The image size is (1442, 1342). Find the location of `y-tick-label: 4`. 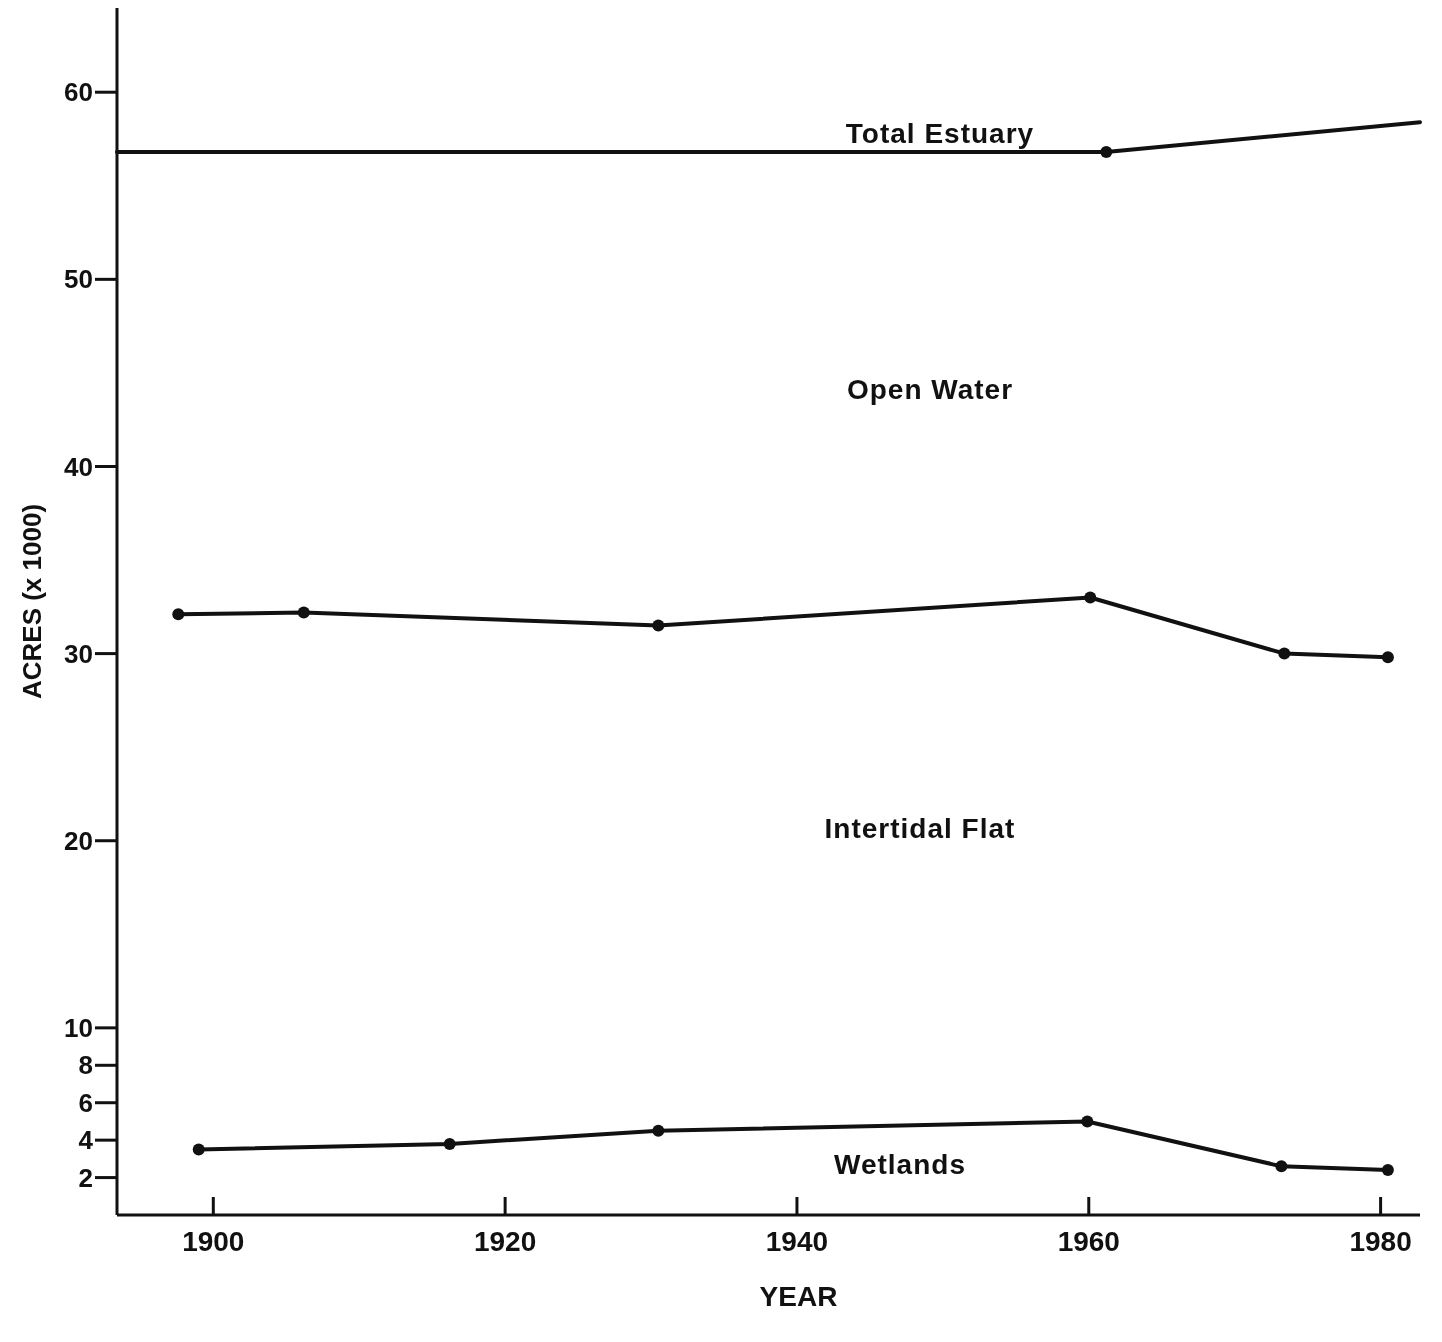

y-tick-label: 4 is located at coordinates (86, 1140).